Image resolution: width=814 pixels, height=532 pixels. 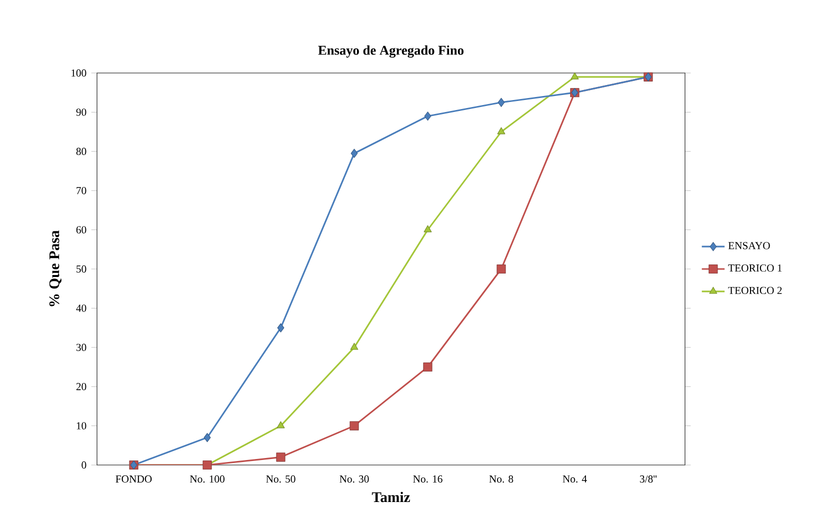 I want to click on x-tick-label: No. 50, so click(x=281, y=479).